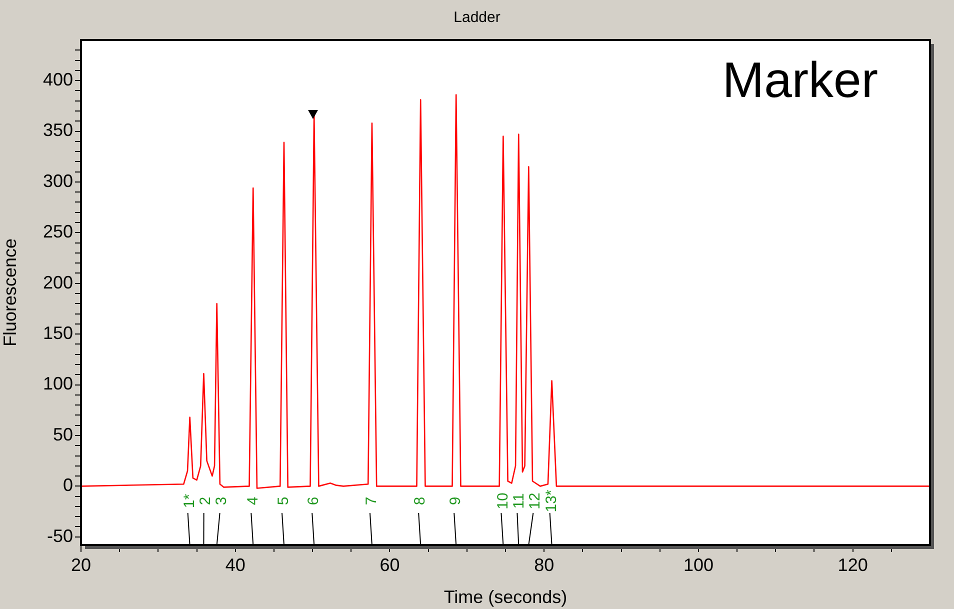 The height and width of the screenshot is (609, 954). What do you see at coordinates (57, 180) in the screenshot?
I see `y-tick-label: 300` at bounding box center [57, 180].